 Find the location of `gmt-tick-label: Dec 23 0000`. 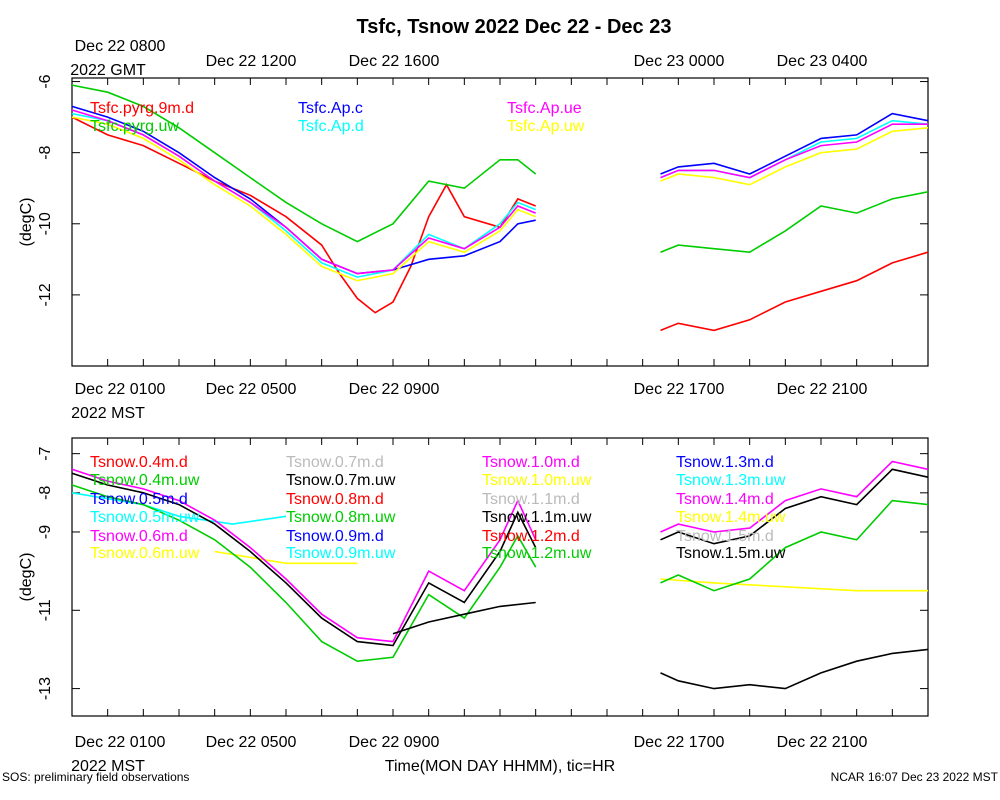

gmt-tick-label: Dec 23 0000 is located at coordinates (679, 61).